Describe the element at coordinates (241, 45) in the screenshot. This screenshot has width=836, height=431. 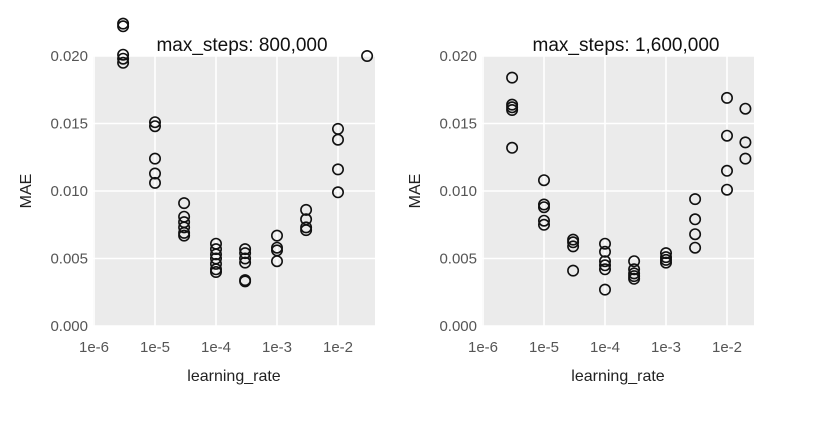
I see `panel-title: max_steps: 800,000` at that location.